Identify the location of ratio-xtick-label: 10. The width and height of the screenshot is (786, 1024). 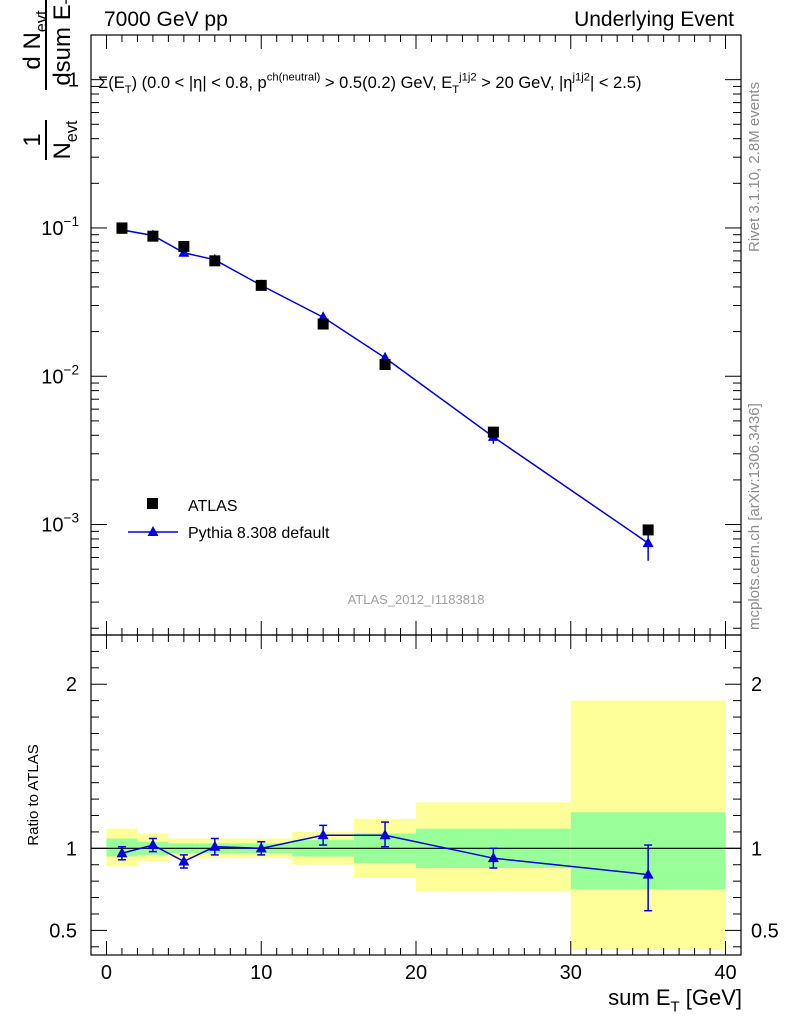
(261, 973).